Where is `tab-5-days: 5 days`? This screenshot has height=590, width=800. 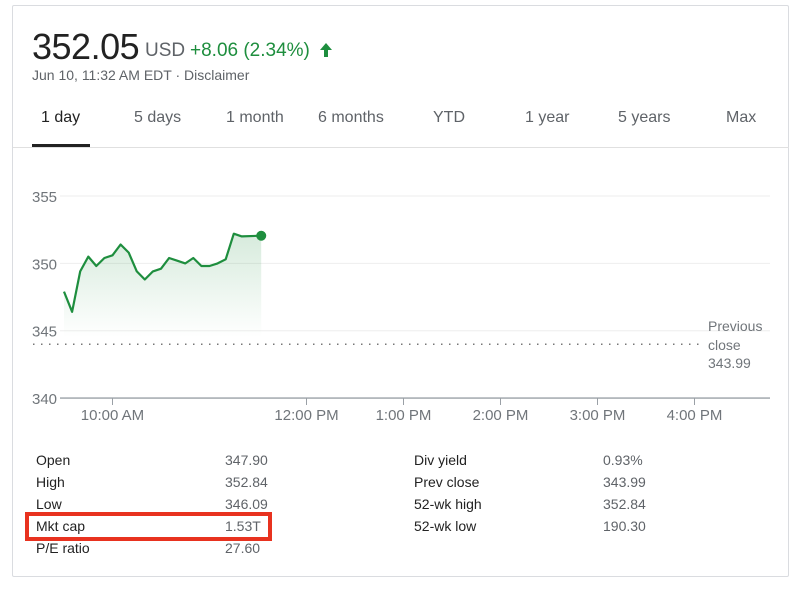 tab-5-days: 5 days is located at coordinates (158, 117).